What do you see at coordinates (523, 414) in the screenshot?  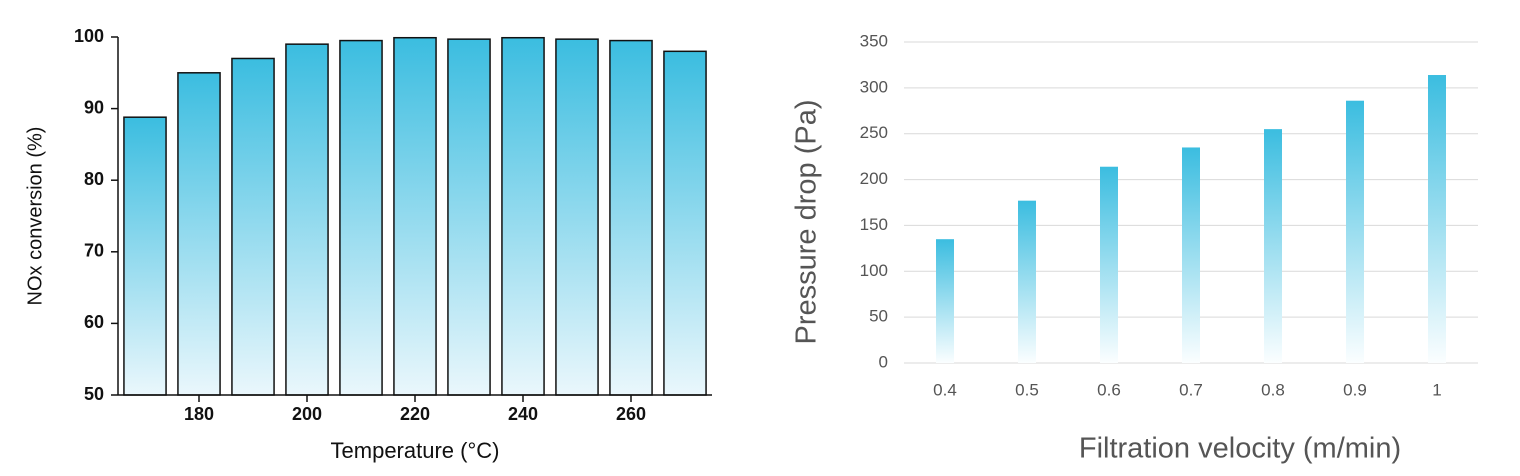 I see `x-tick-label: 240` at bounding box center [523, 414].